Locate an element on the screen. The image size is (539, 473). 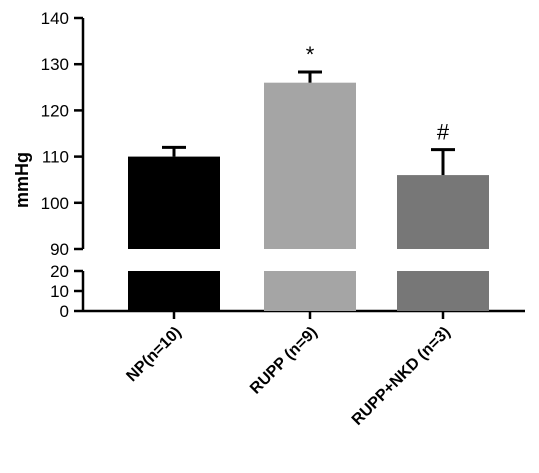
category-label: RUPP+NKD (n=3) is located at coordinates (401, 376).